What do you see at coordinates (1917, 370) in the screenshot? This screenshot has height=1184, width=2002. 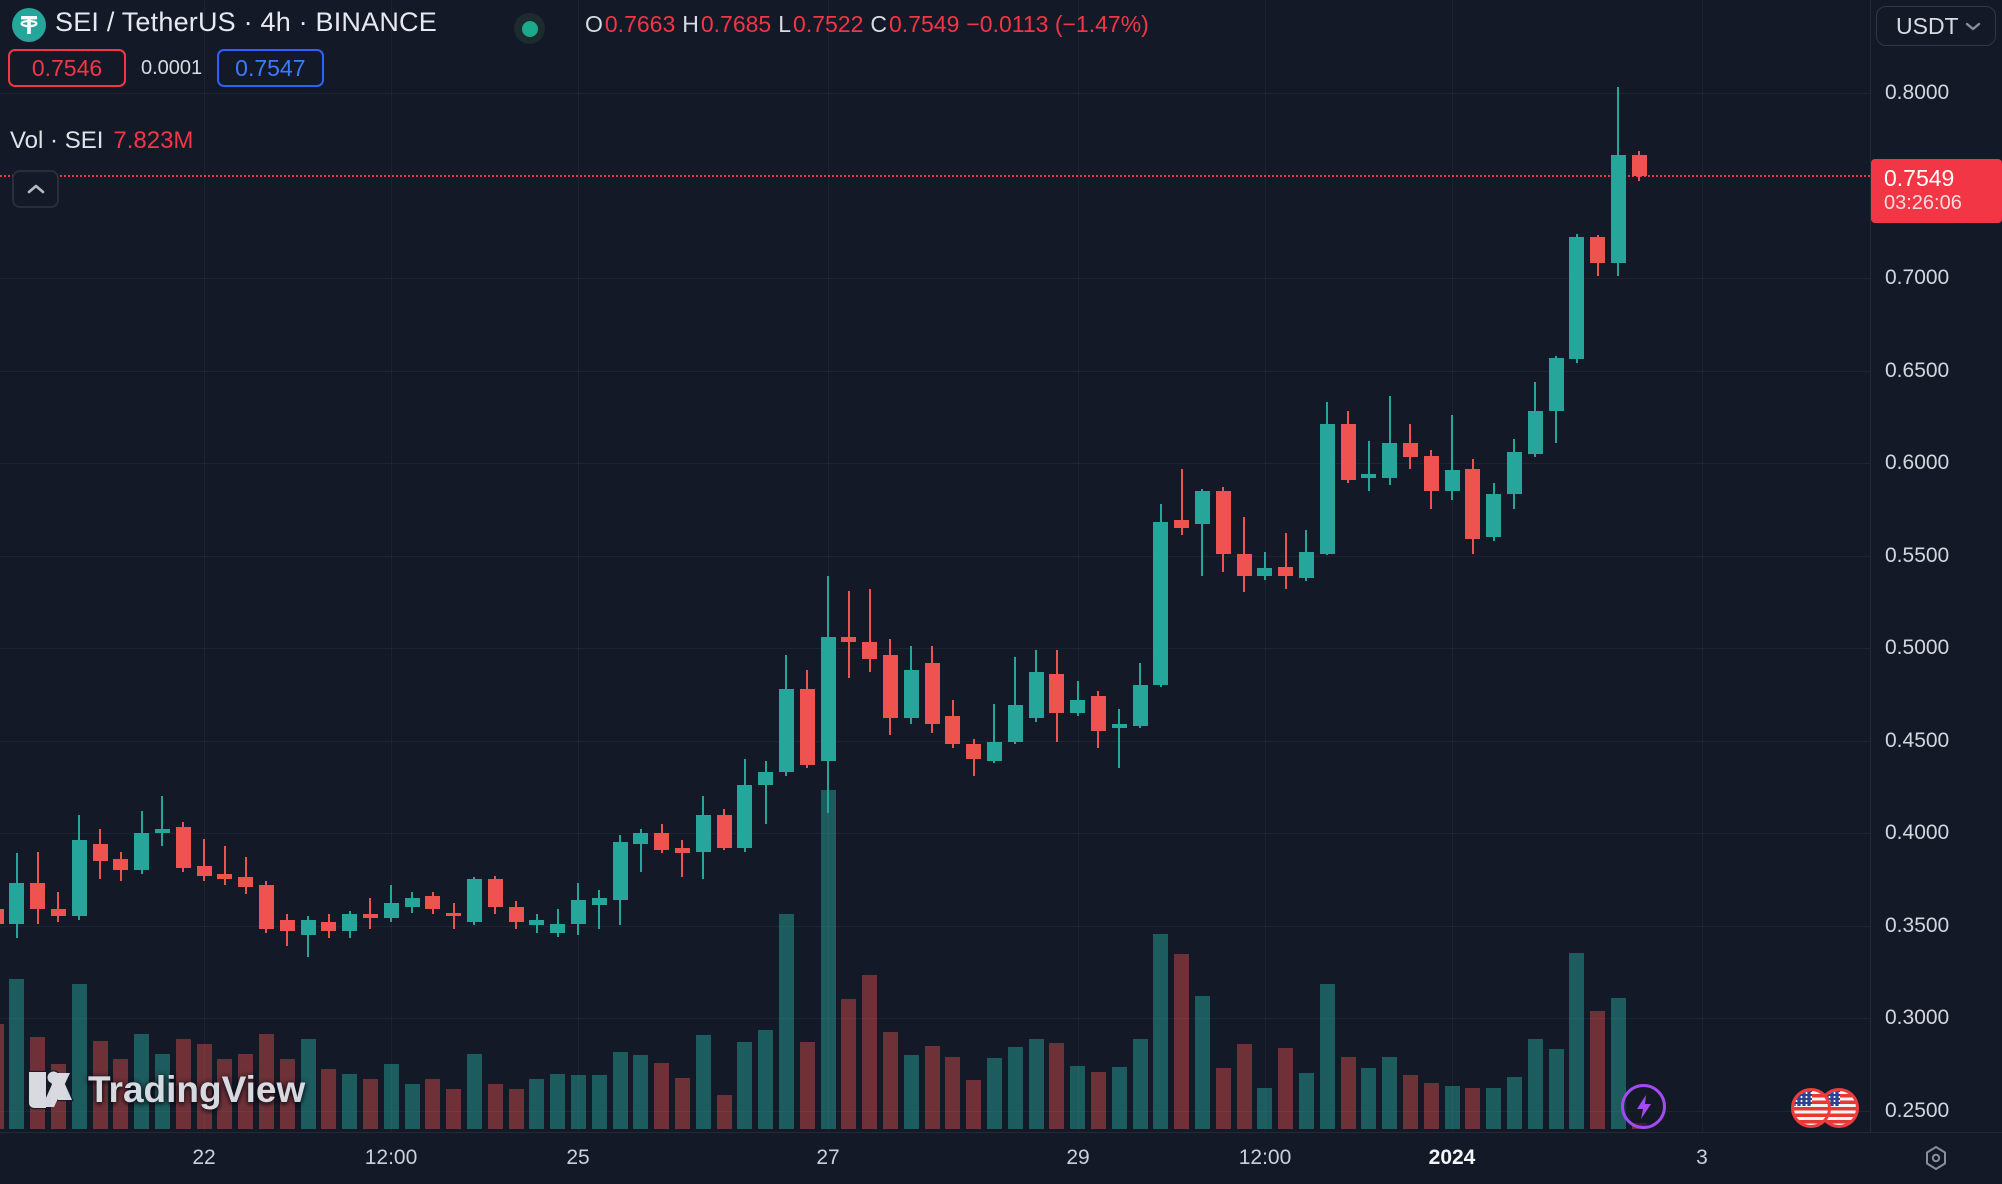 I see `price-axis-label: 0.6500` at bounding box center [1917, 370].